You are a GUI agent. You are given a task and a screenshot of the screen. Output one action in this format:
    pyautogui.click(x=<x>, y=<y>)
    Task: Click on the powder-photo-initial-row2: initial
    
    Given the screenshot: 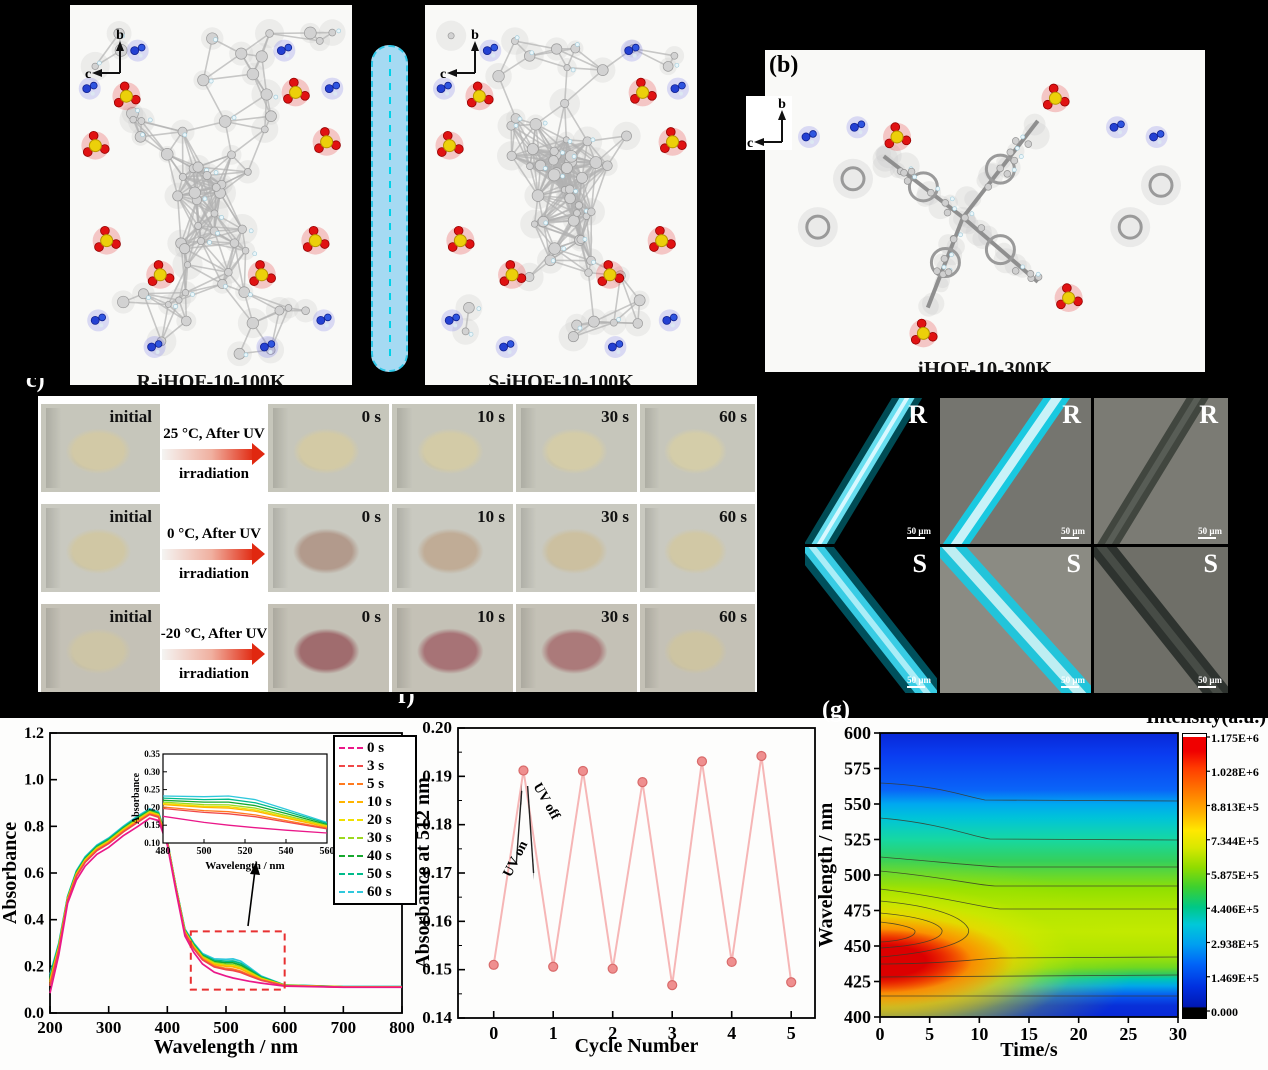 What is the action you would take?
    pyautogui.click(x=100, y=548)
    